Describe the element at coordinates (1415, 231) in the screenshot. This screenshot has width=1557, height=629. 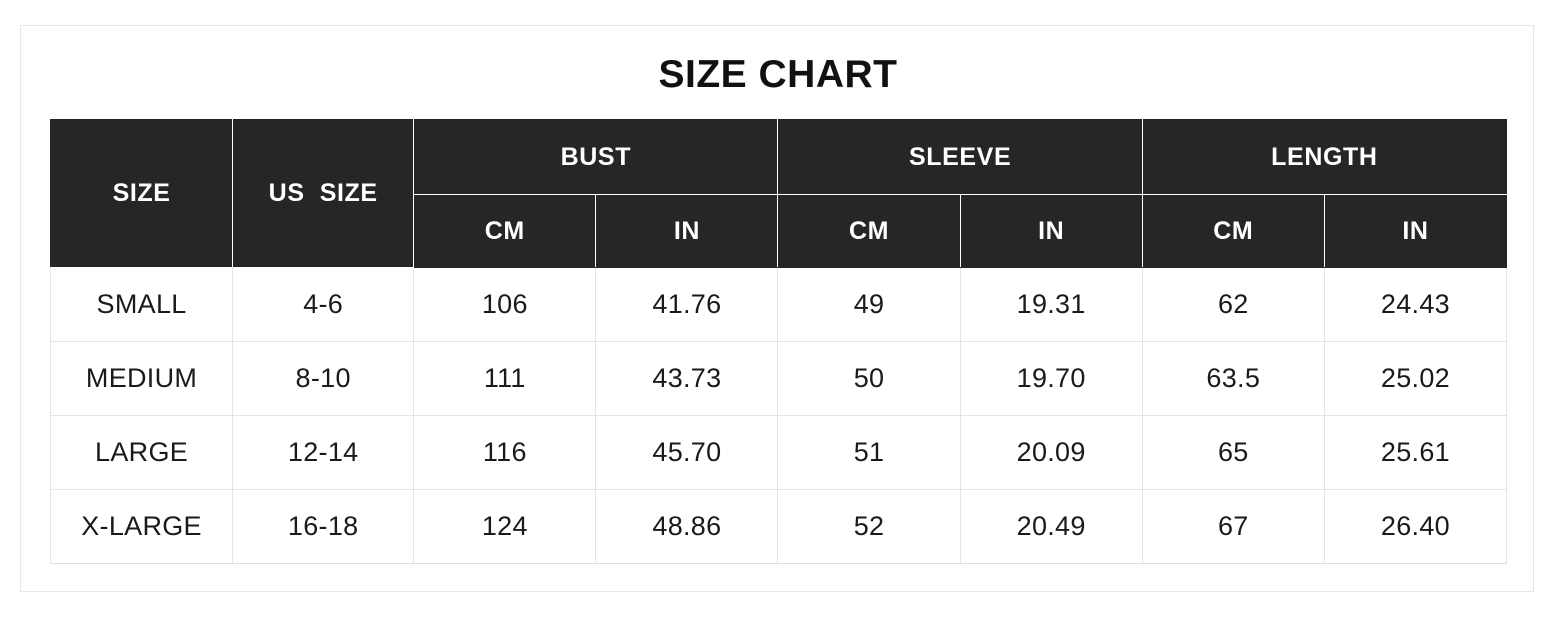
I see `column-header-length-in: IN` at that location.